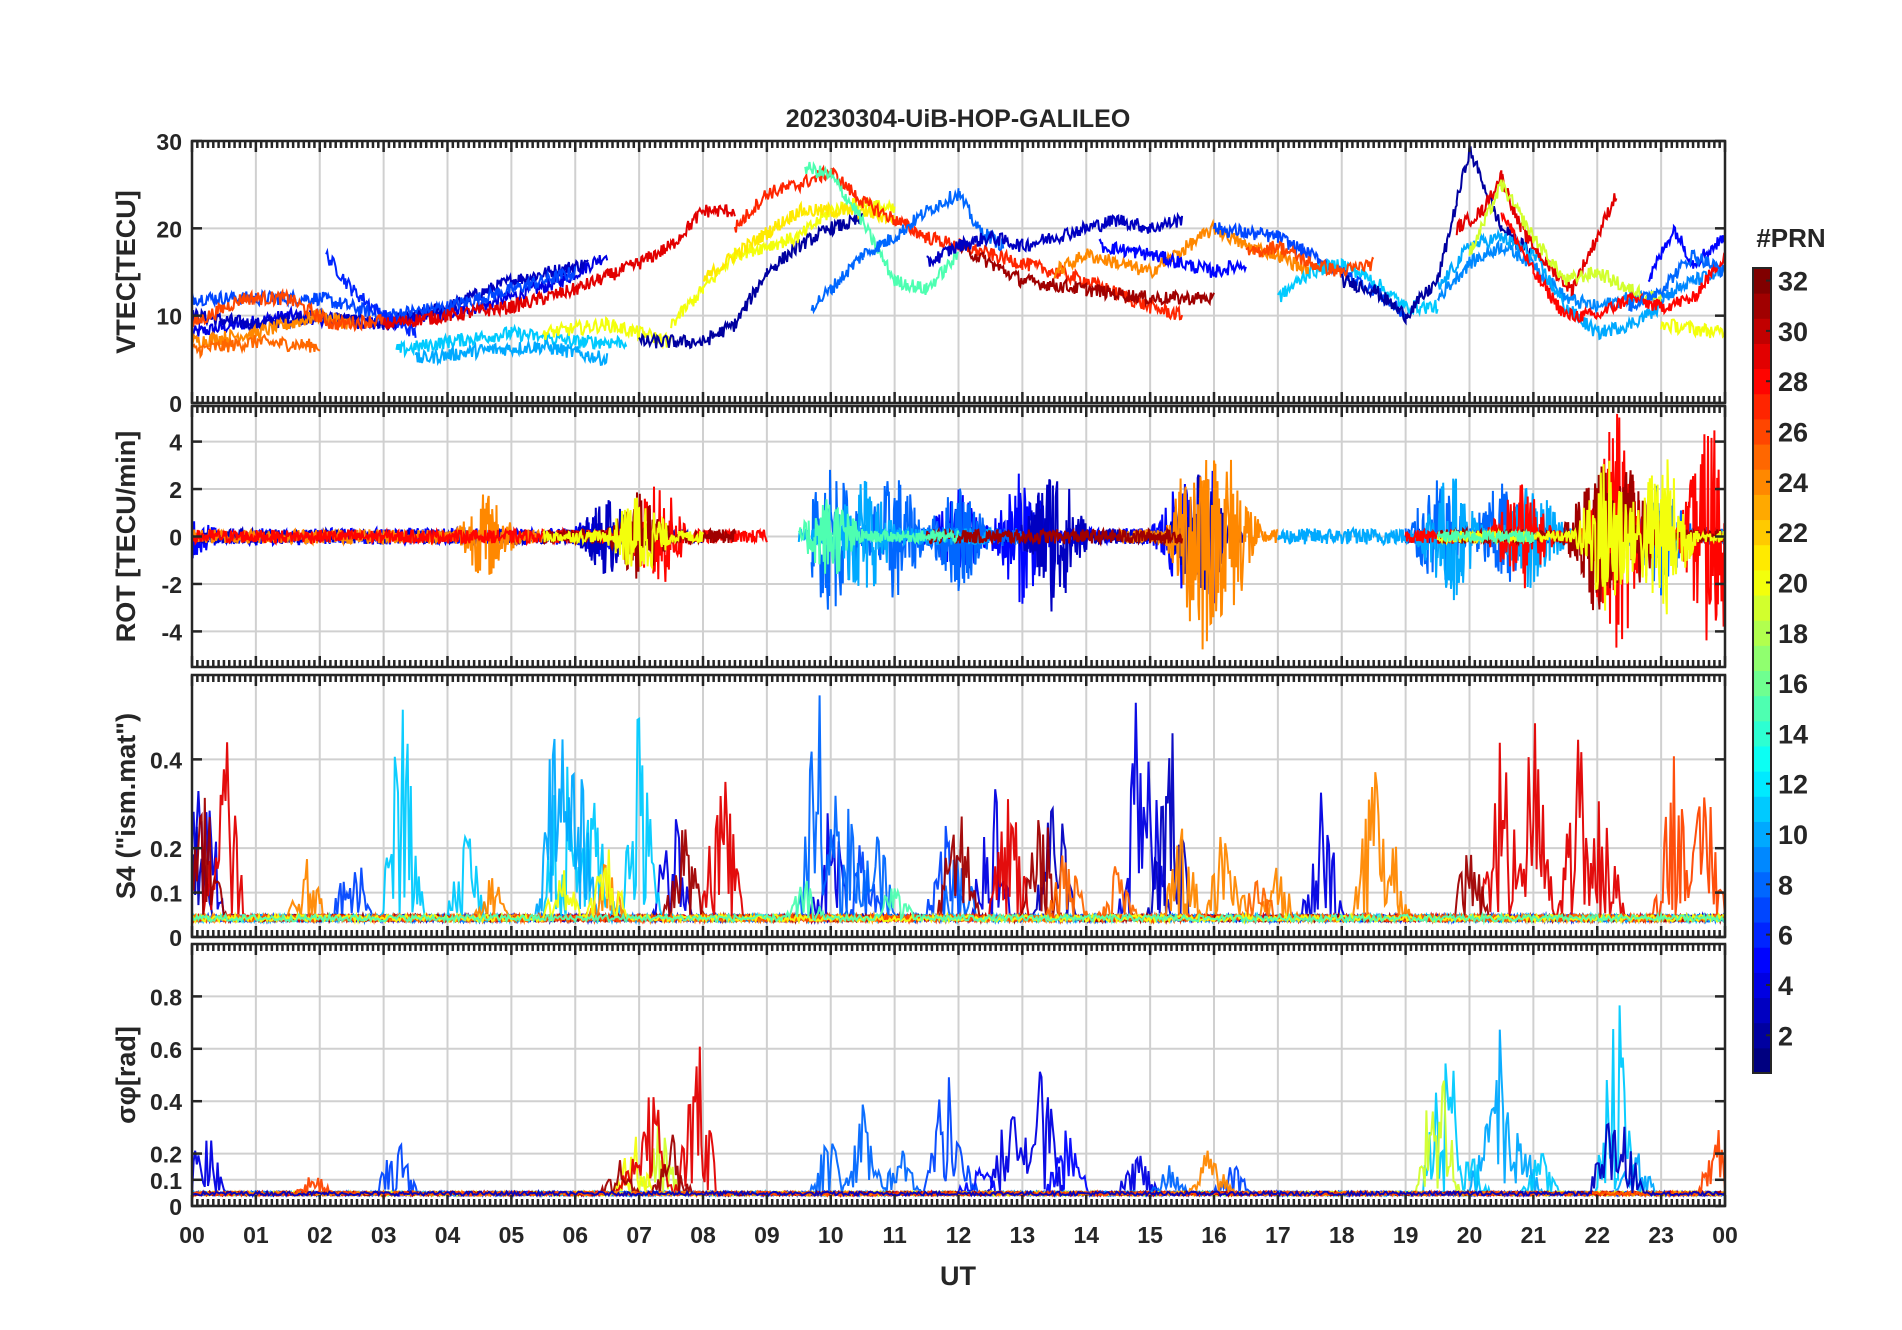 Image resolution: width=1902 pixels, height=1330 pixels. What do you see at coordinates (1793, 785) in the screenshot?
I see `colorbar-tick-label: 12` at bounding box center [1793, 785].